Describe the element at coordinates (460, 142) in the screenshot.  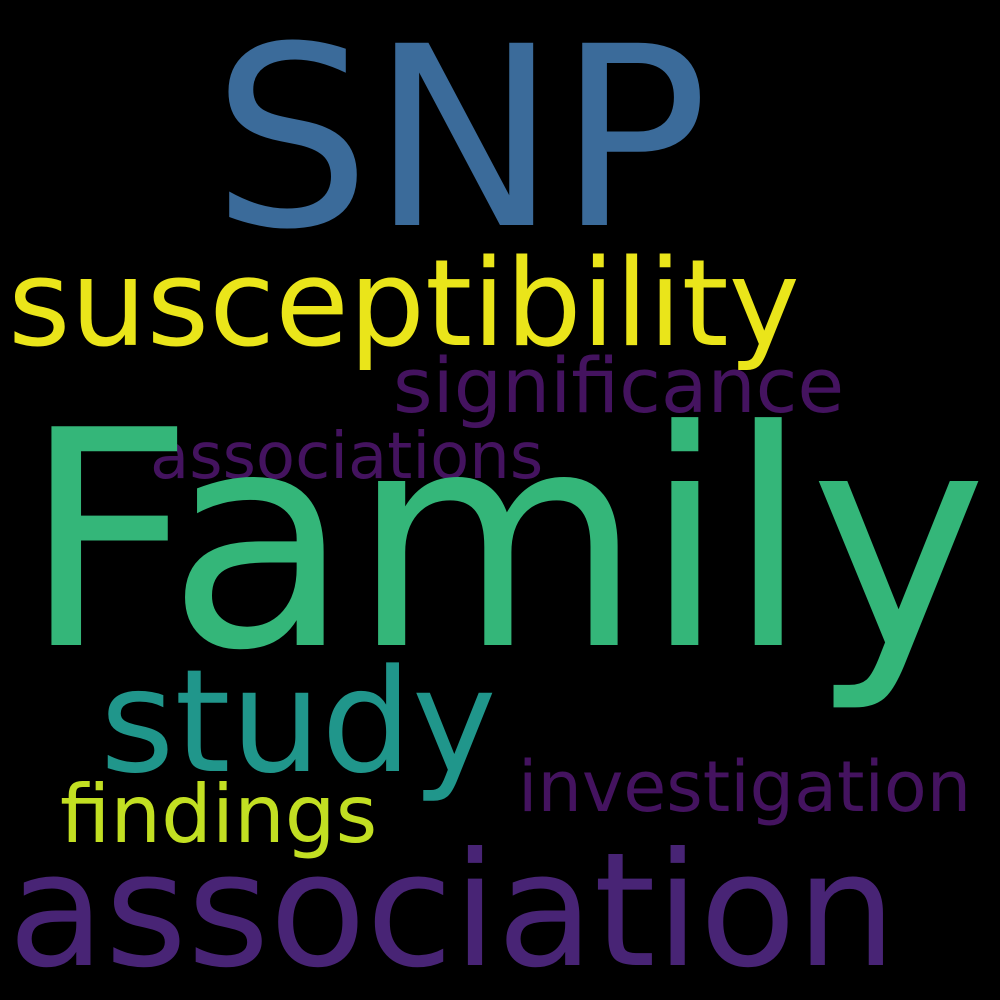
I see `word-snp: SNP` at that location.